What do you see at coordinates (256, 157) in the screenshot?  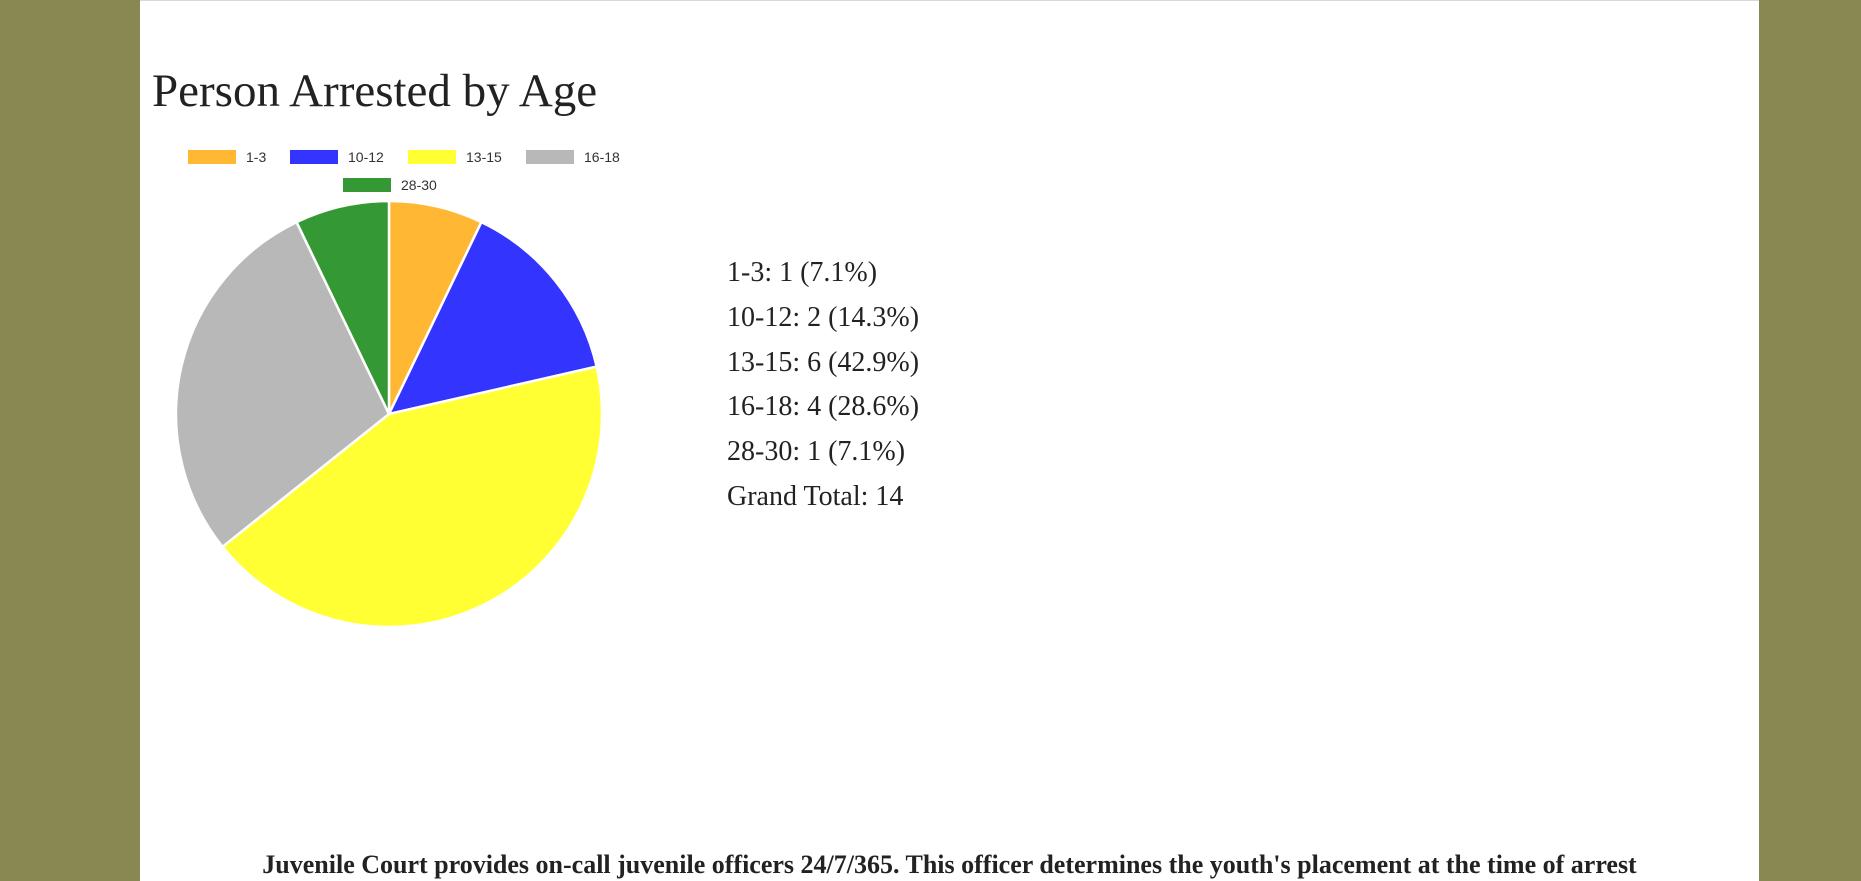 I see `legend-label-1-3: 1-3` at bounding box center [256, 157].